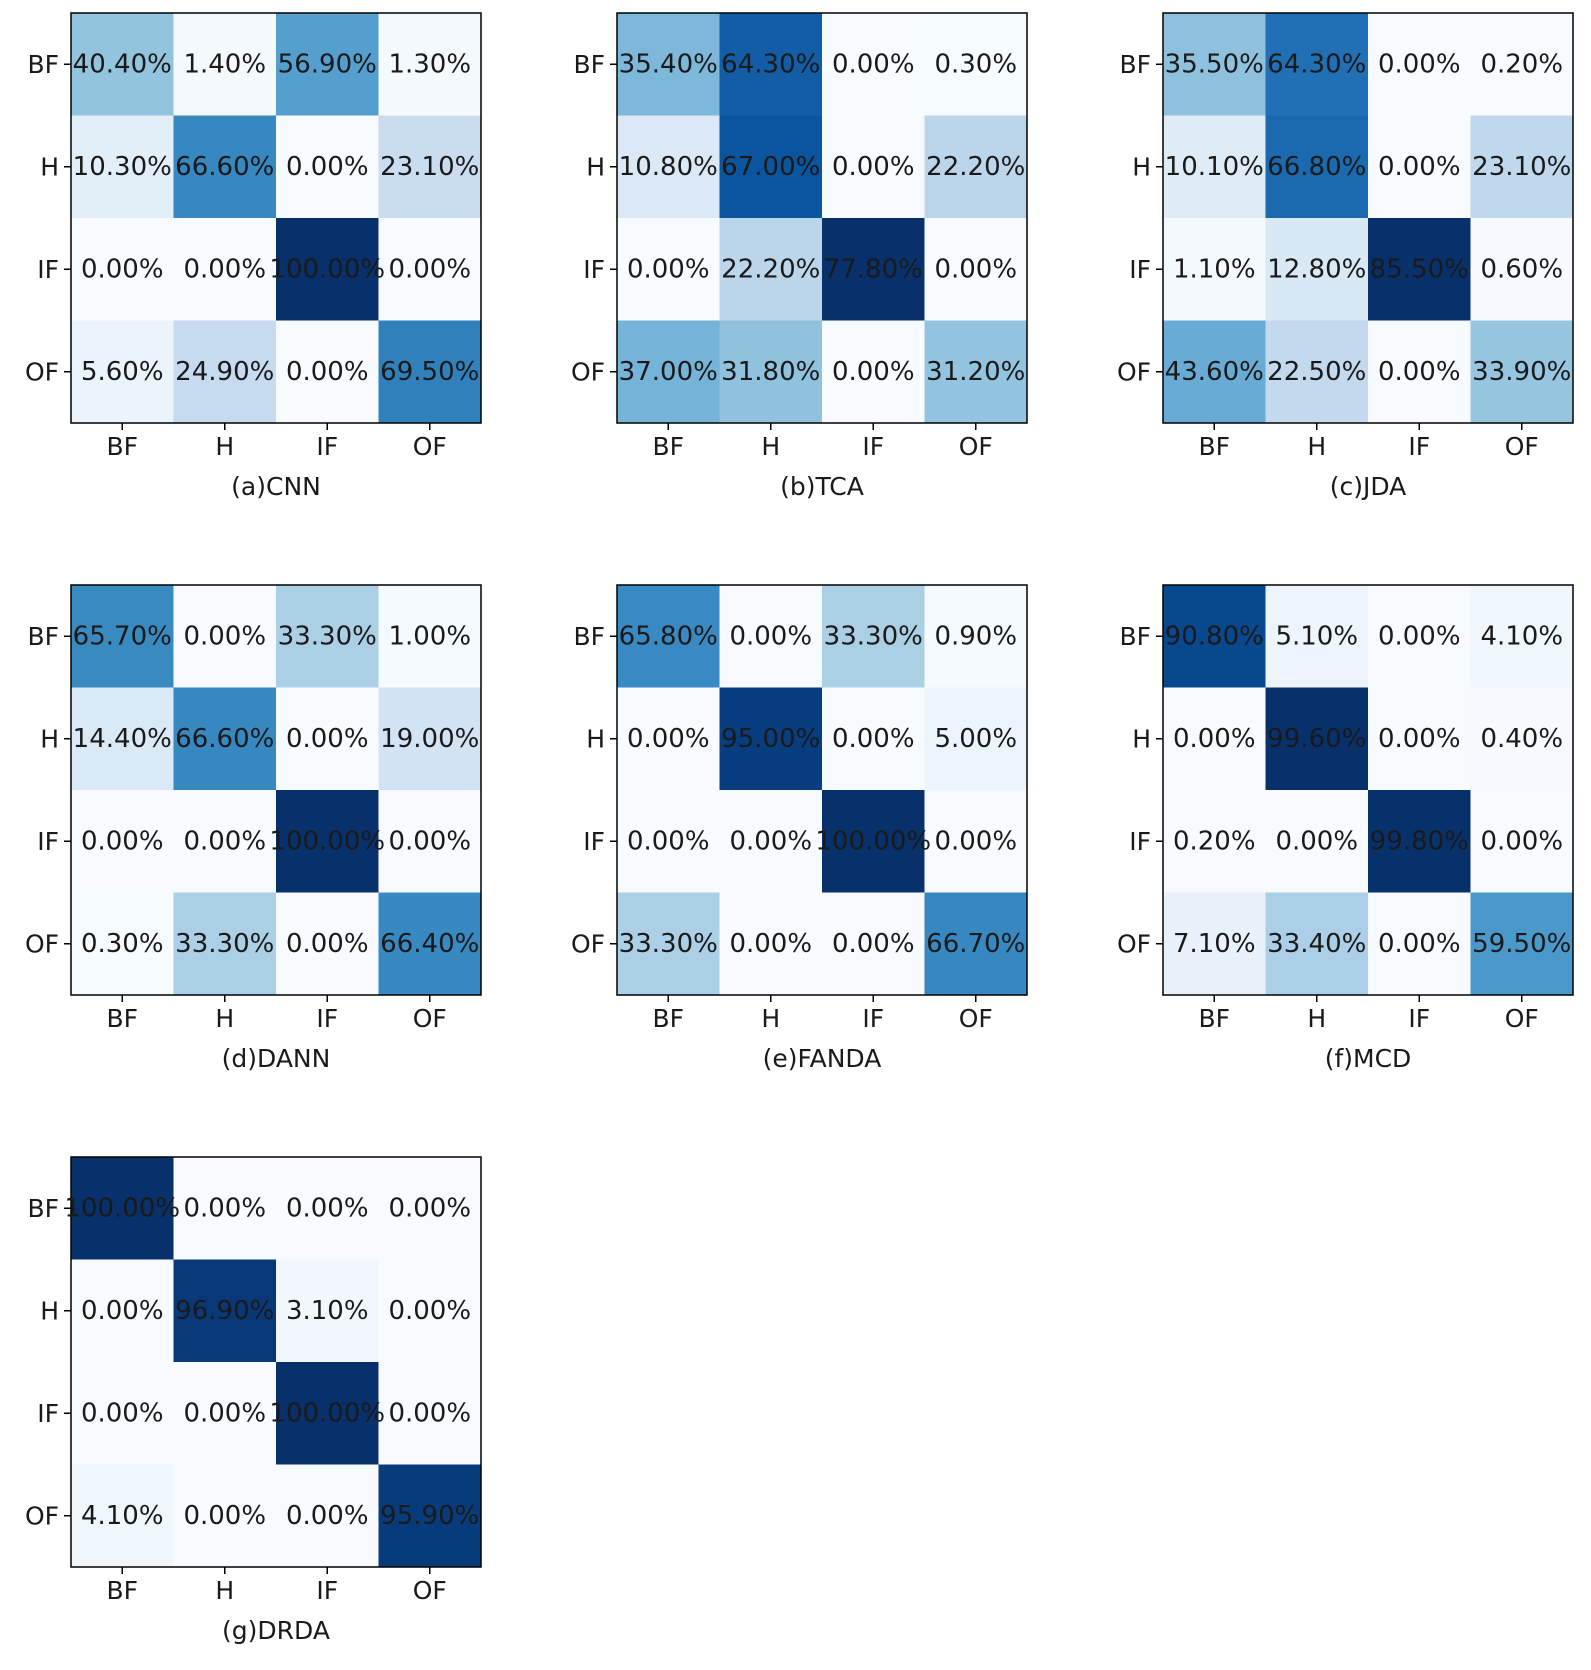 Image resolution: width=1591 pixels, height=1670 pixels. What do you see at coordinates (1521, 269) in the screenshot?
I see `cell-value-label: 0.60%` at bounding box center [1521, 269].